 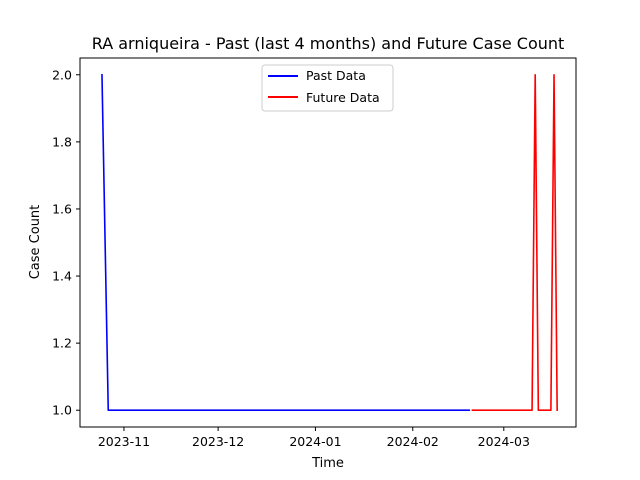 I want to click on series-line-future-data, so click(x=514, y=242).